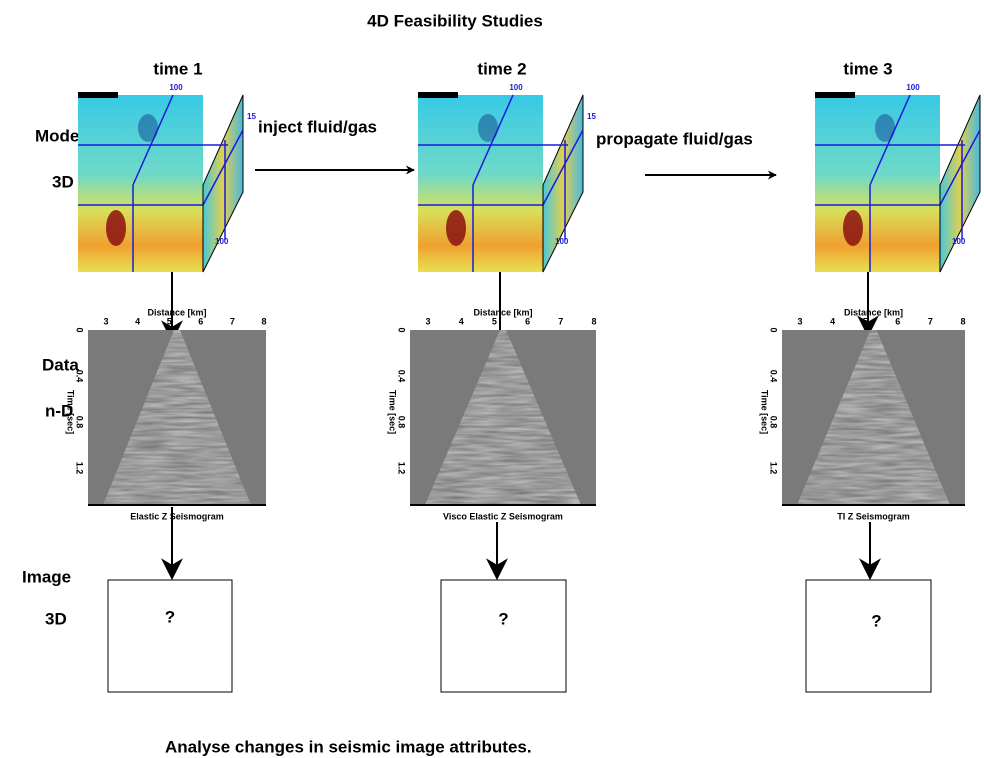  Describe the element at coordinates (674, 138) in the screenshot. I see `transition-label: propagate fluid/gas` at that location.